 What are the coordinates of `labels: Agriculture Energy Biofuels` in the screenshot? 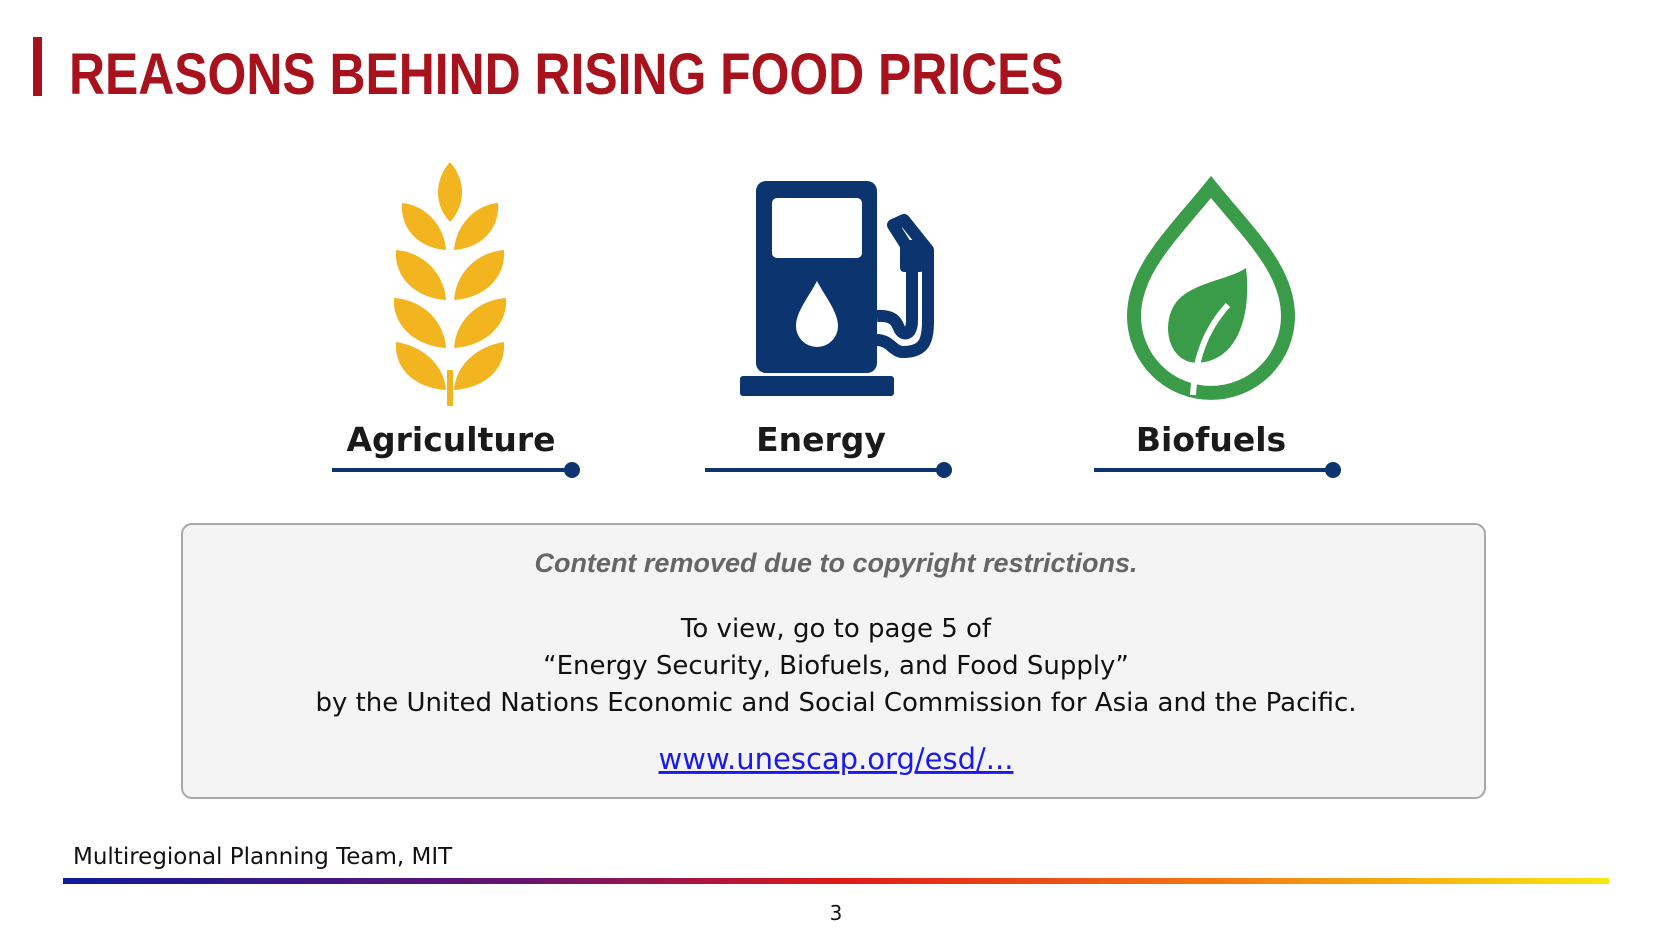 It's located at (816, 439).